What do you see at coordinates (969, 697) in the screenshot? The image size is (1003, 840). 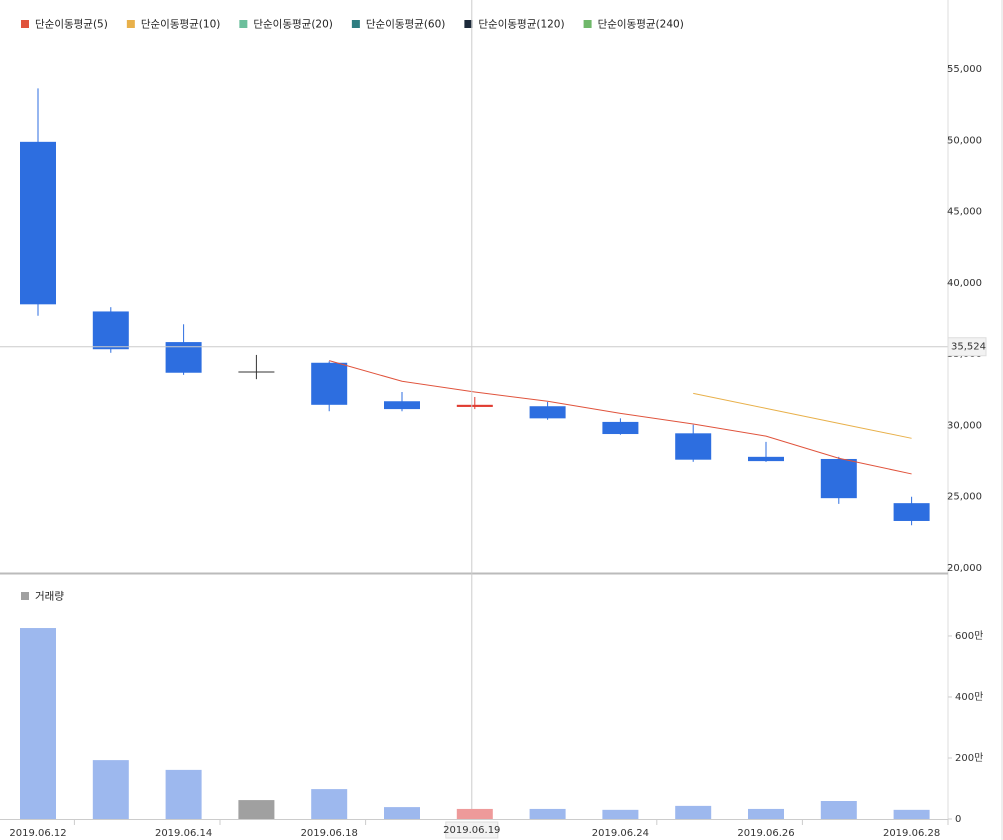 I see `y-tick-label: 400만` at bounding box center [969, 697].